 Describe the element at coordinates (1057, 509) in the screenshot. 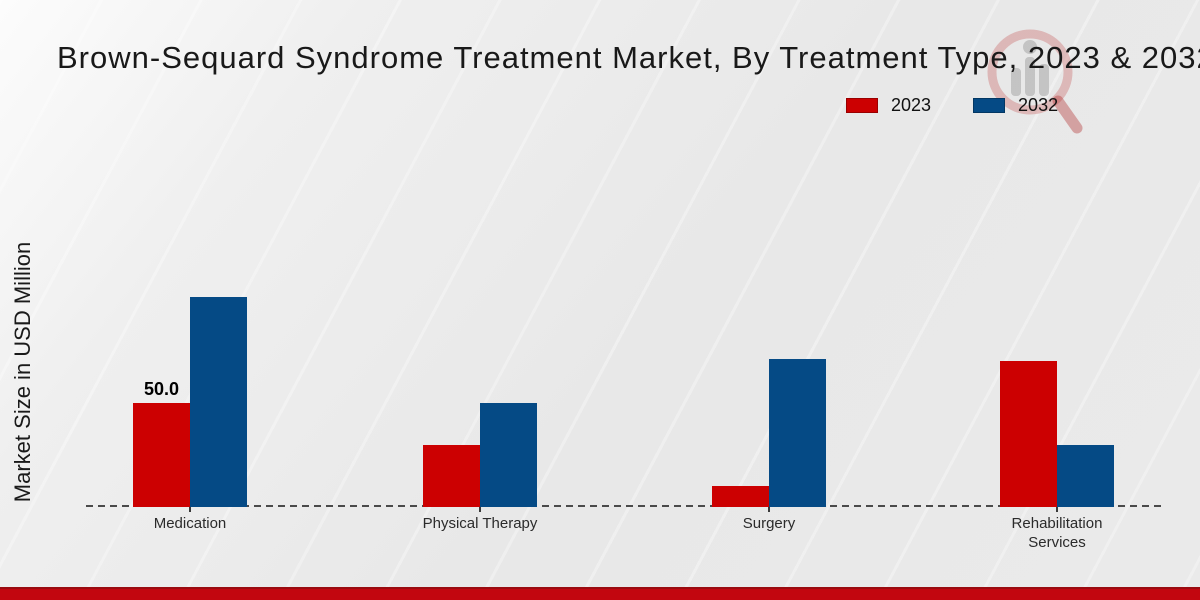

I see `x-axis-tick-rehabilitation-services` at that location.